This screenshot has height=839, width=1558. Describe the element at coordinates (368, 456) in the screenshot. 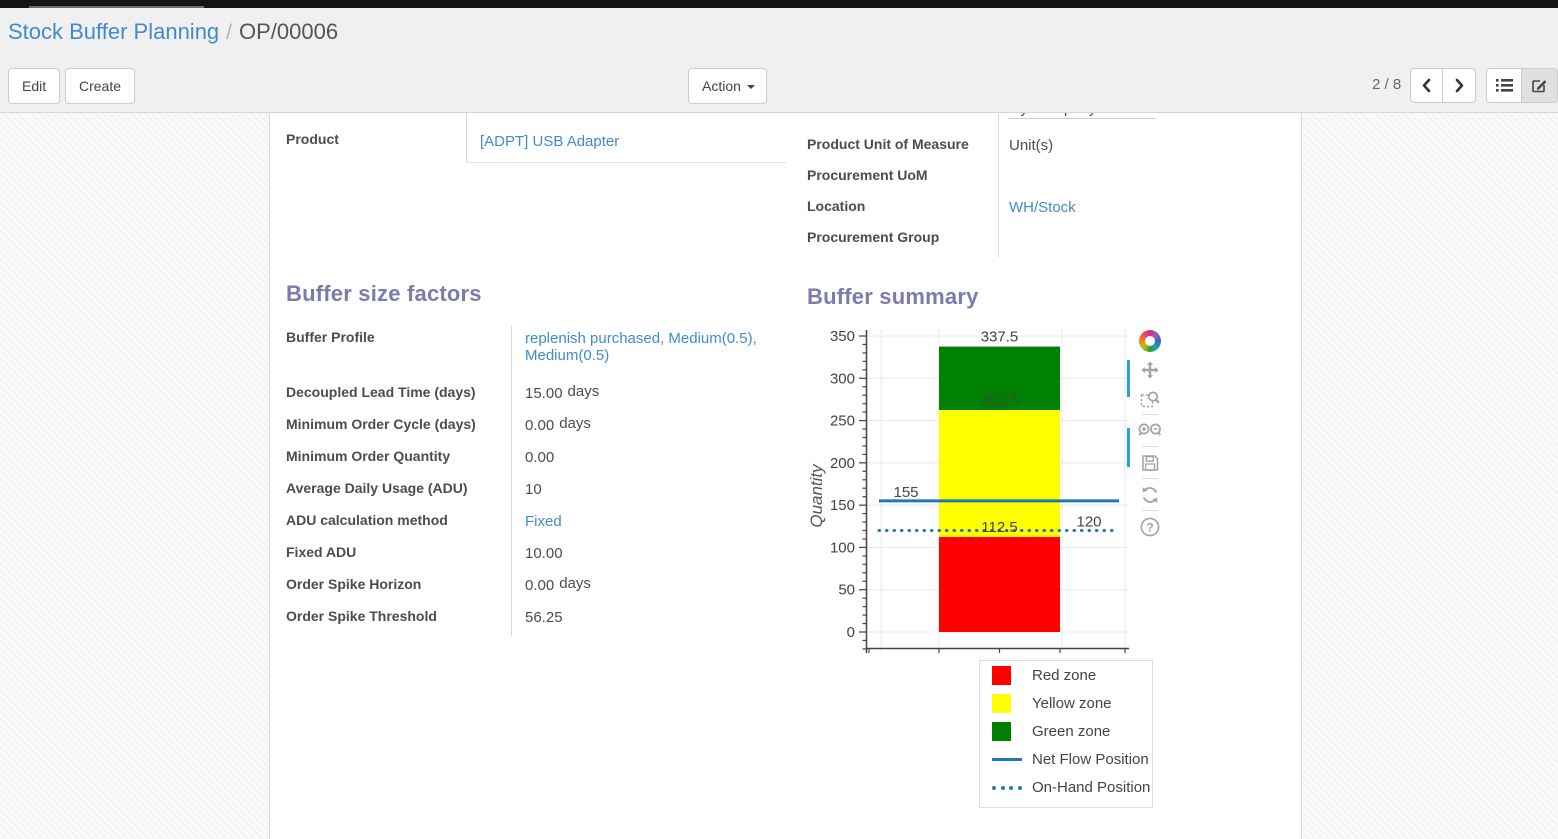

I see `field-label: Minimum Order Quantity` at that location.